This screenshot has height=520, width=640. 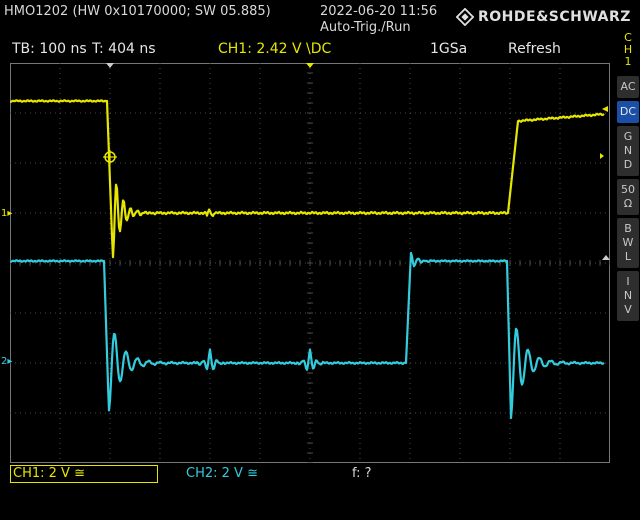 What do you see at coordinates (628, 309) in the screenshot?
I see `inv-label-3: V` at bounding box center [628, 309].